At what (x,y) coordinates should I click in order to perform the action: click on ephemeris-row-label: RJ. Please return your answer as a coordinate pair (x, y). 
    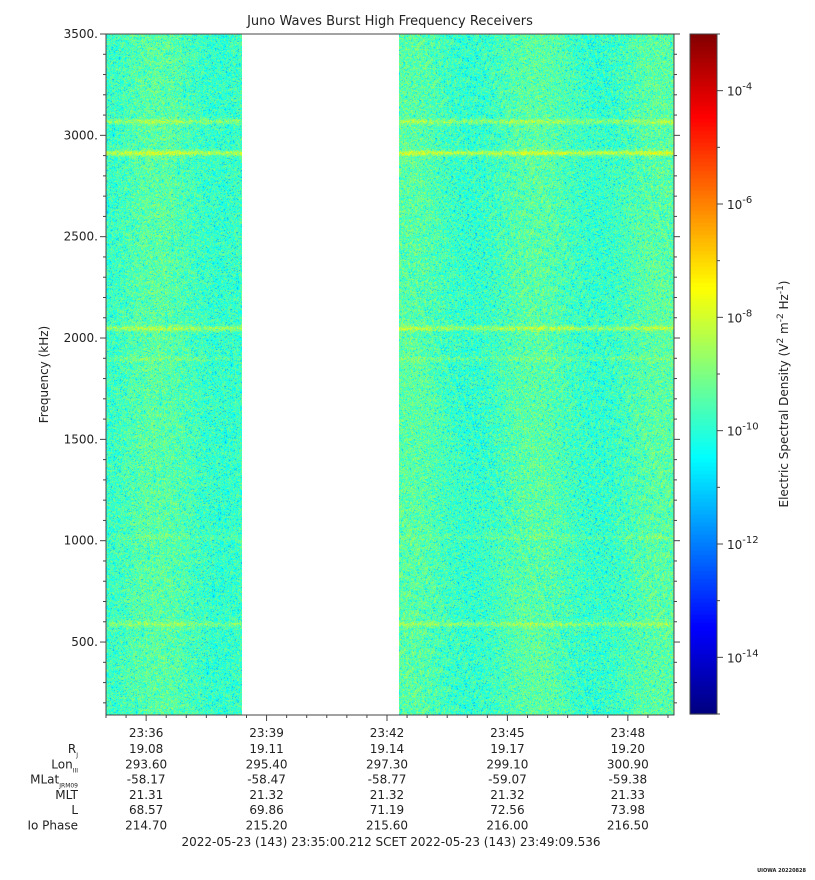
    Looking at the image, I should click on (73, 750).